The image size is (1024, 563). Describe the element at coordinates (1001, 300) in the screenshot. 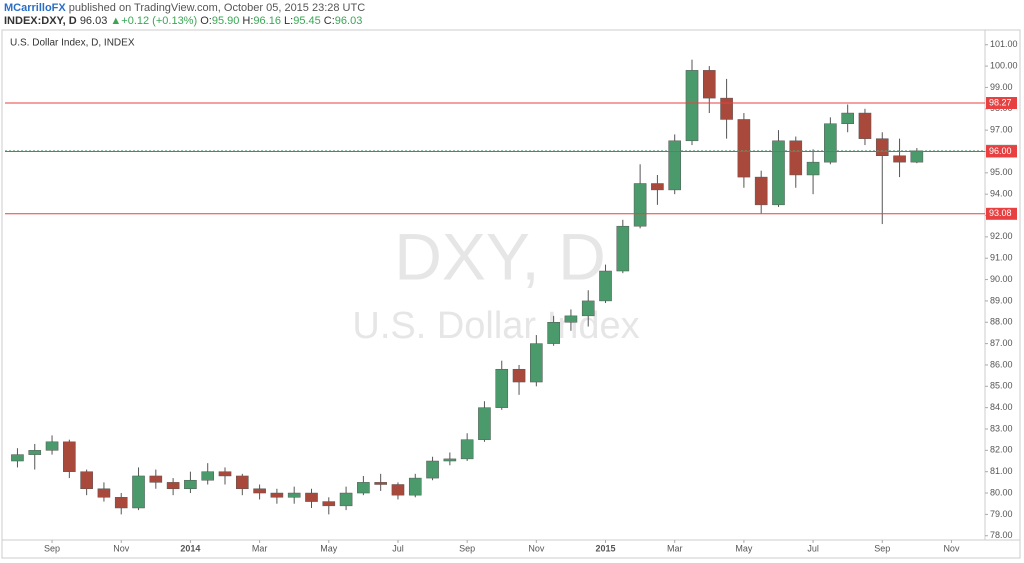

I see `y-tick-label: 89.00` at that location.